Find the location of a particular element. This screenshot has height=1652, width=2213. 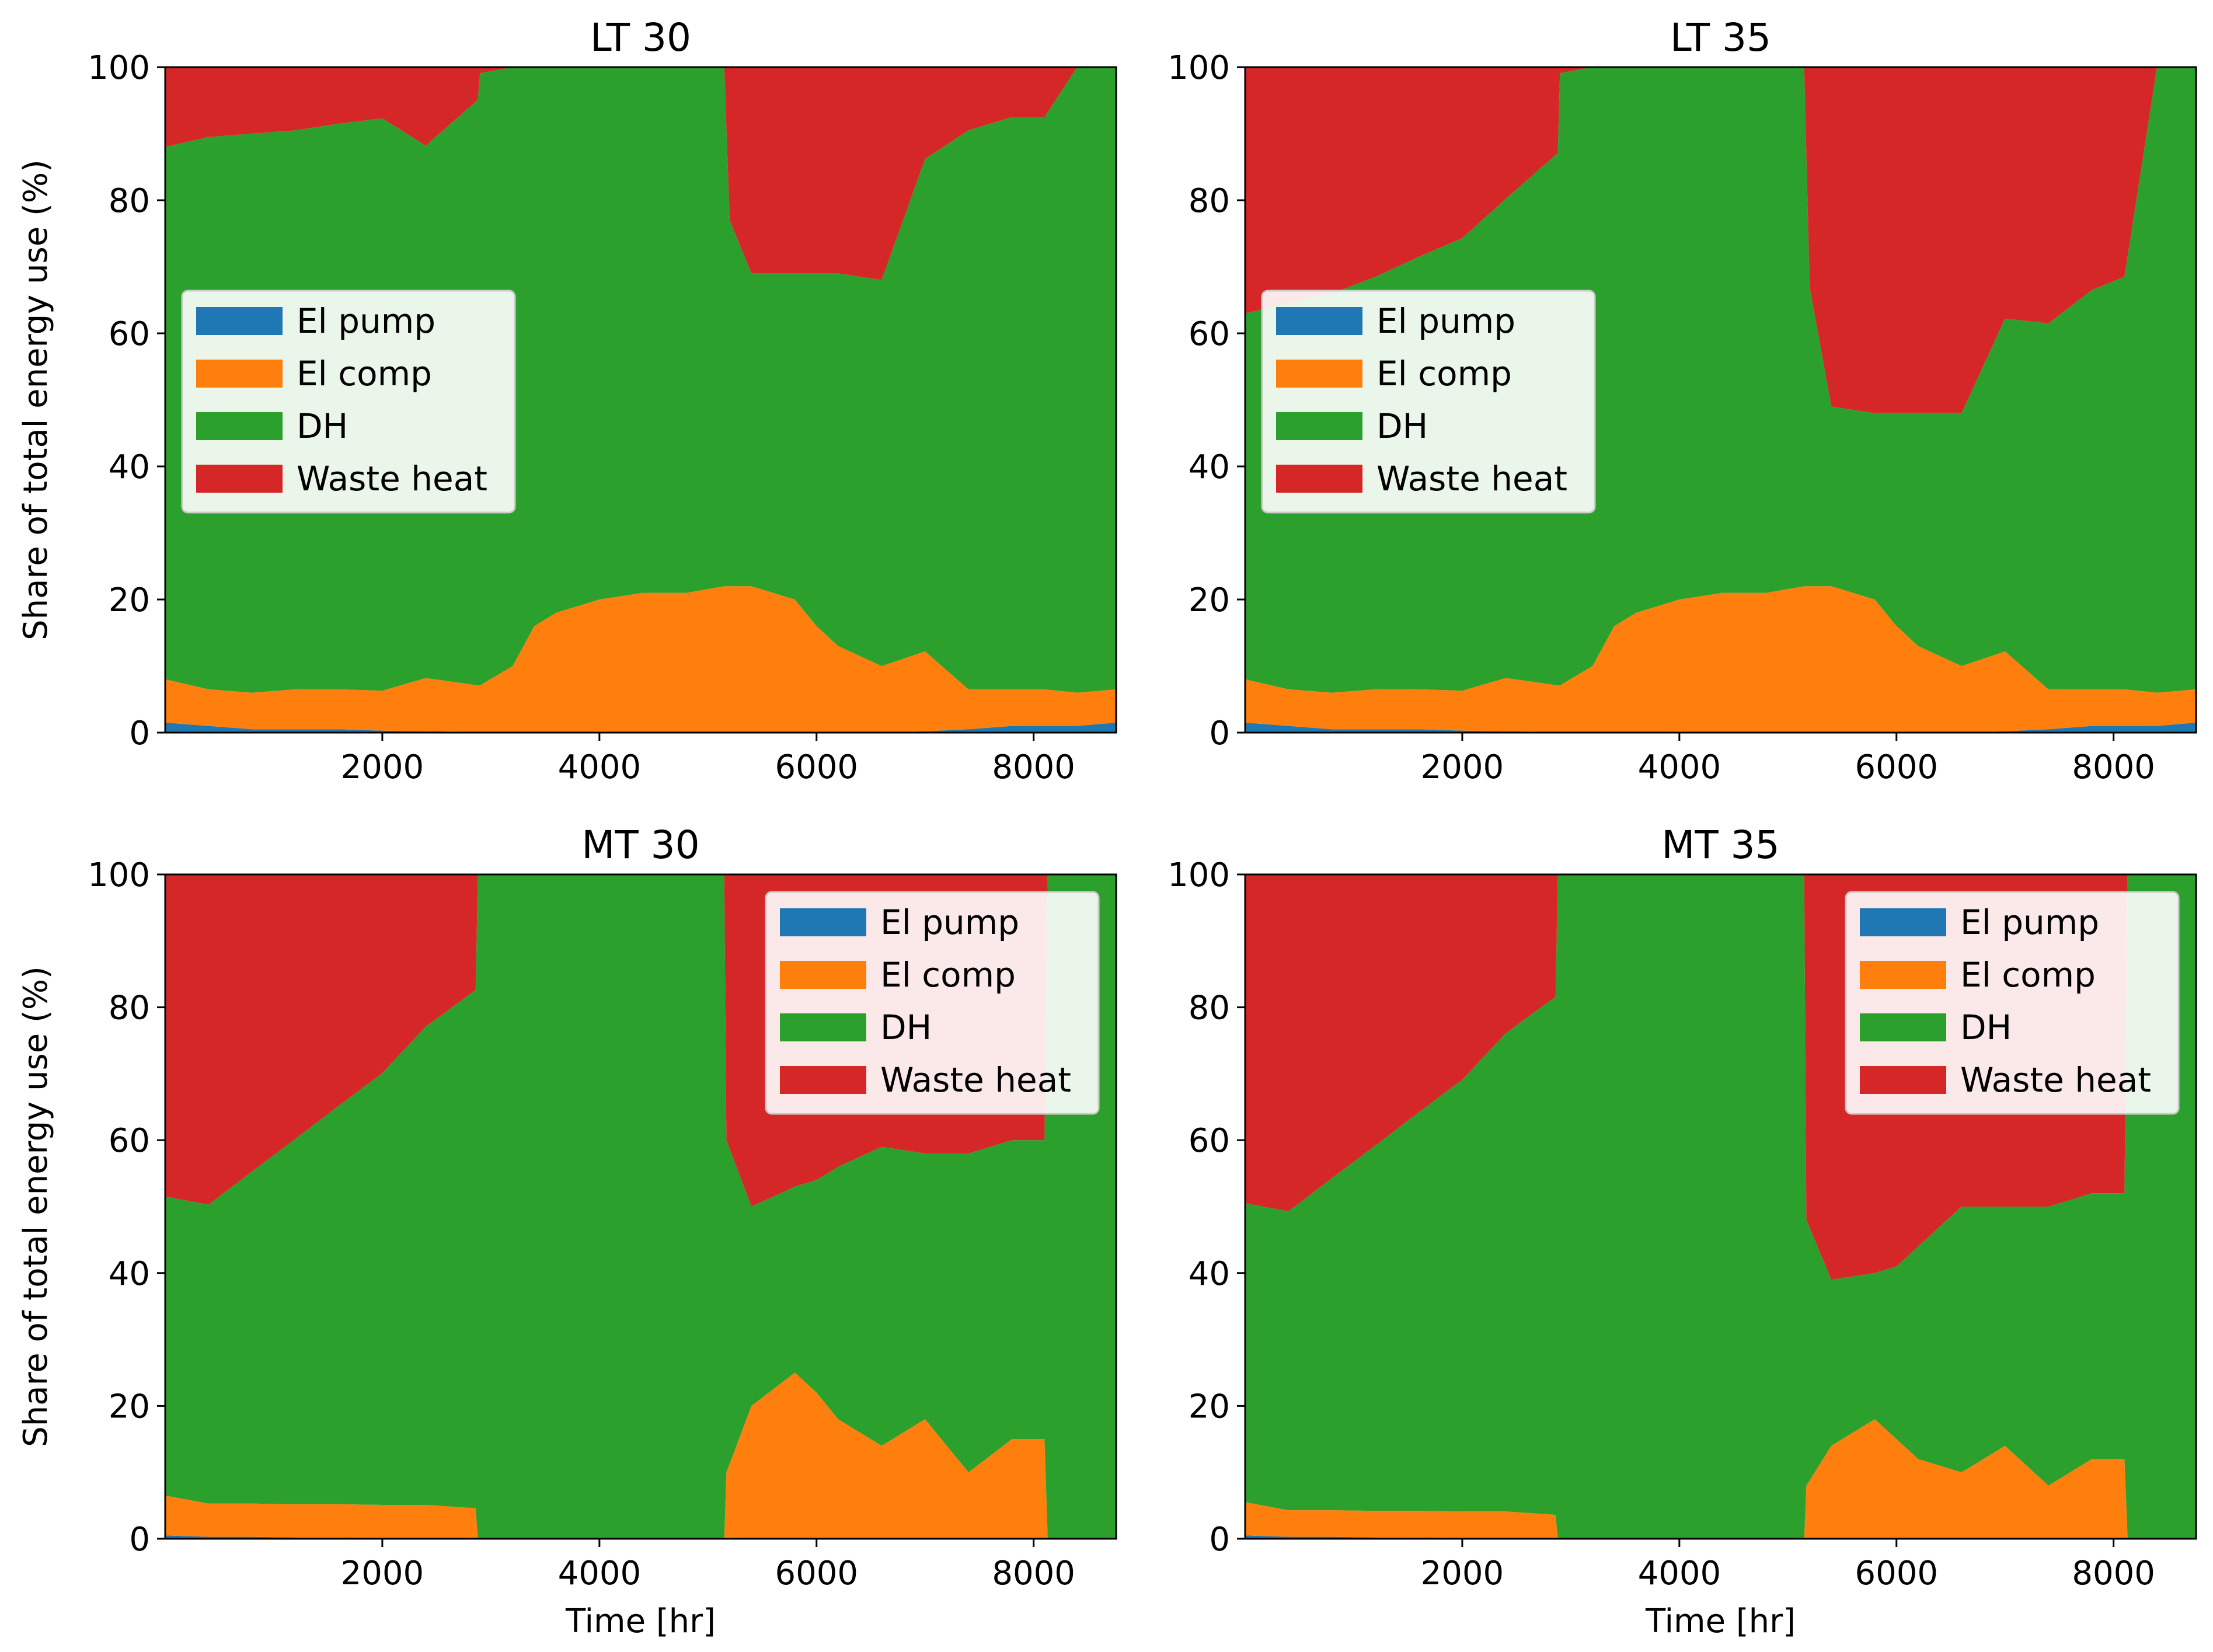

subplot-title: MT 35 is located at coordinates (1720, 844).